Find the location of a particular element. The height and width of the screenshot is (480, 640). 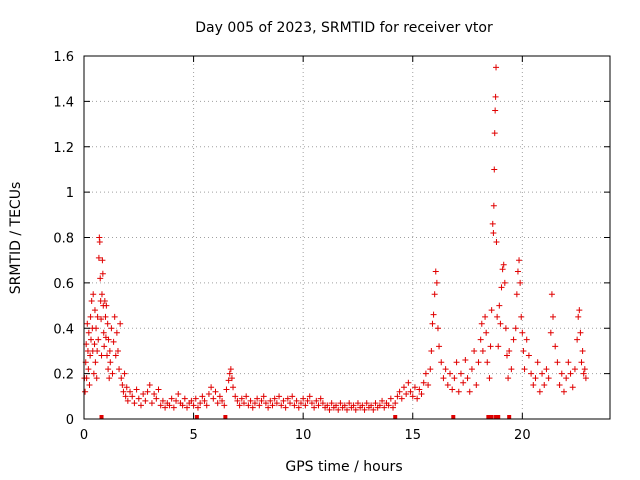

y-tick-label: 0.8 is located at coordinates (63, 239).